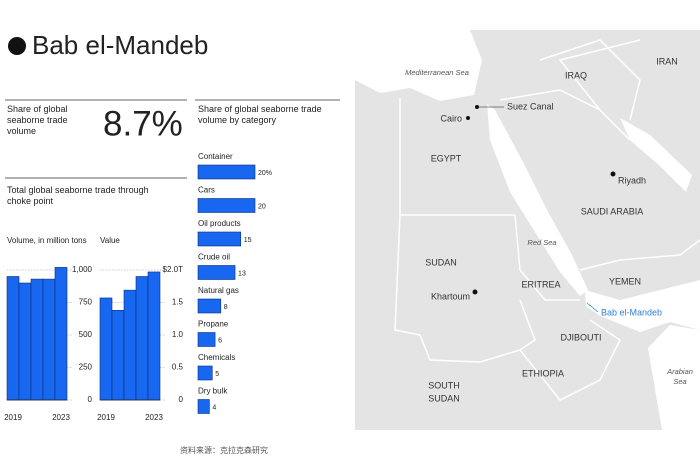 The height and width of the screenshot is (463, 700). What do you see at coordinates (580, 337) in the screenshot?
I see `map-label: DJIBOUTI` at bounding box center [580, 337].